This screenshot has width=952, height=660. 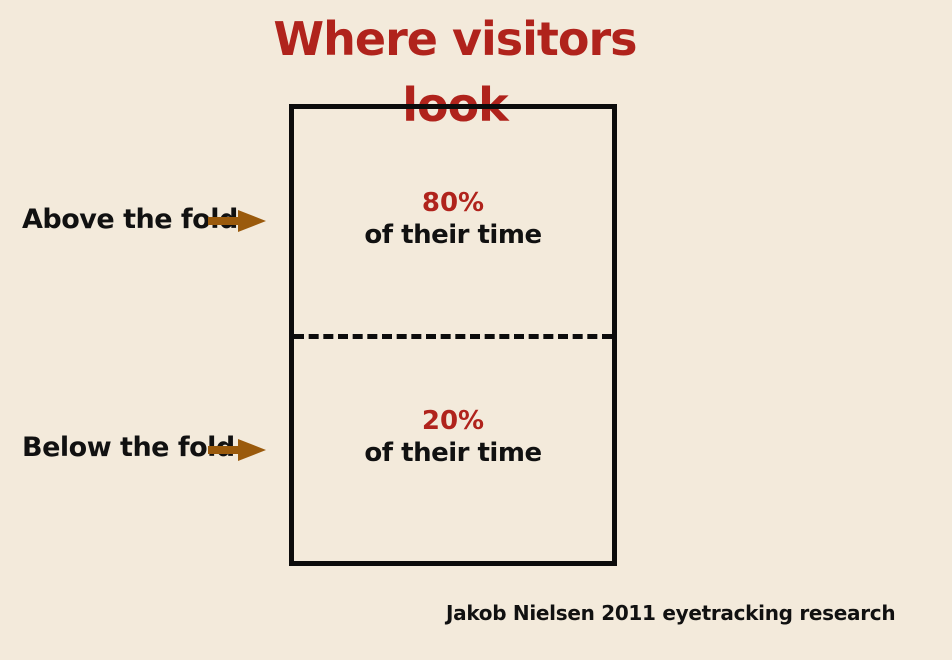 I want to click on below-fold-time-text: of their time, so click(x=453, y=453).